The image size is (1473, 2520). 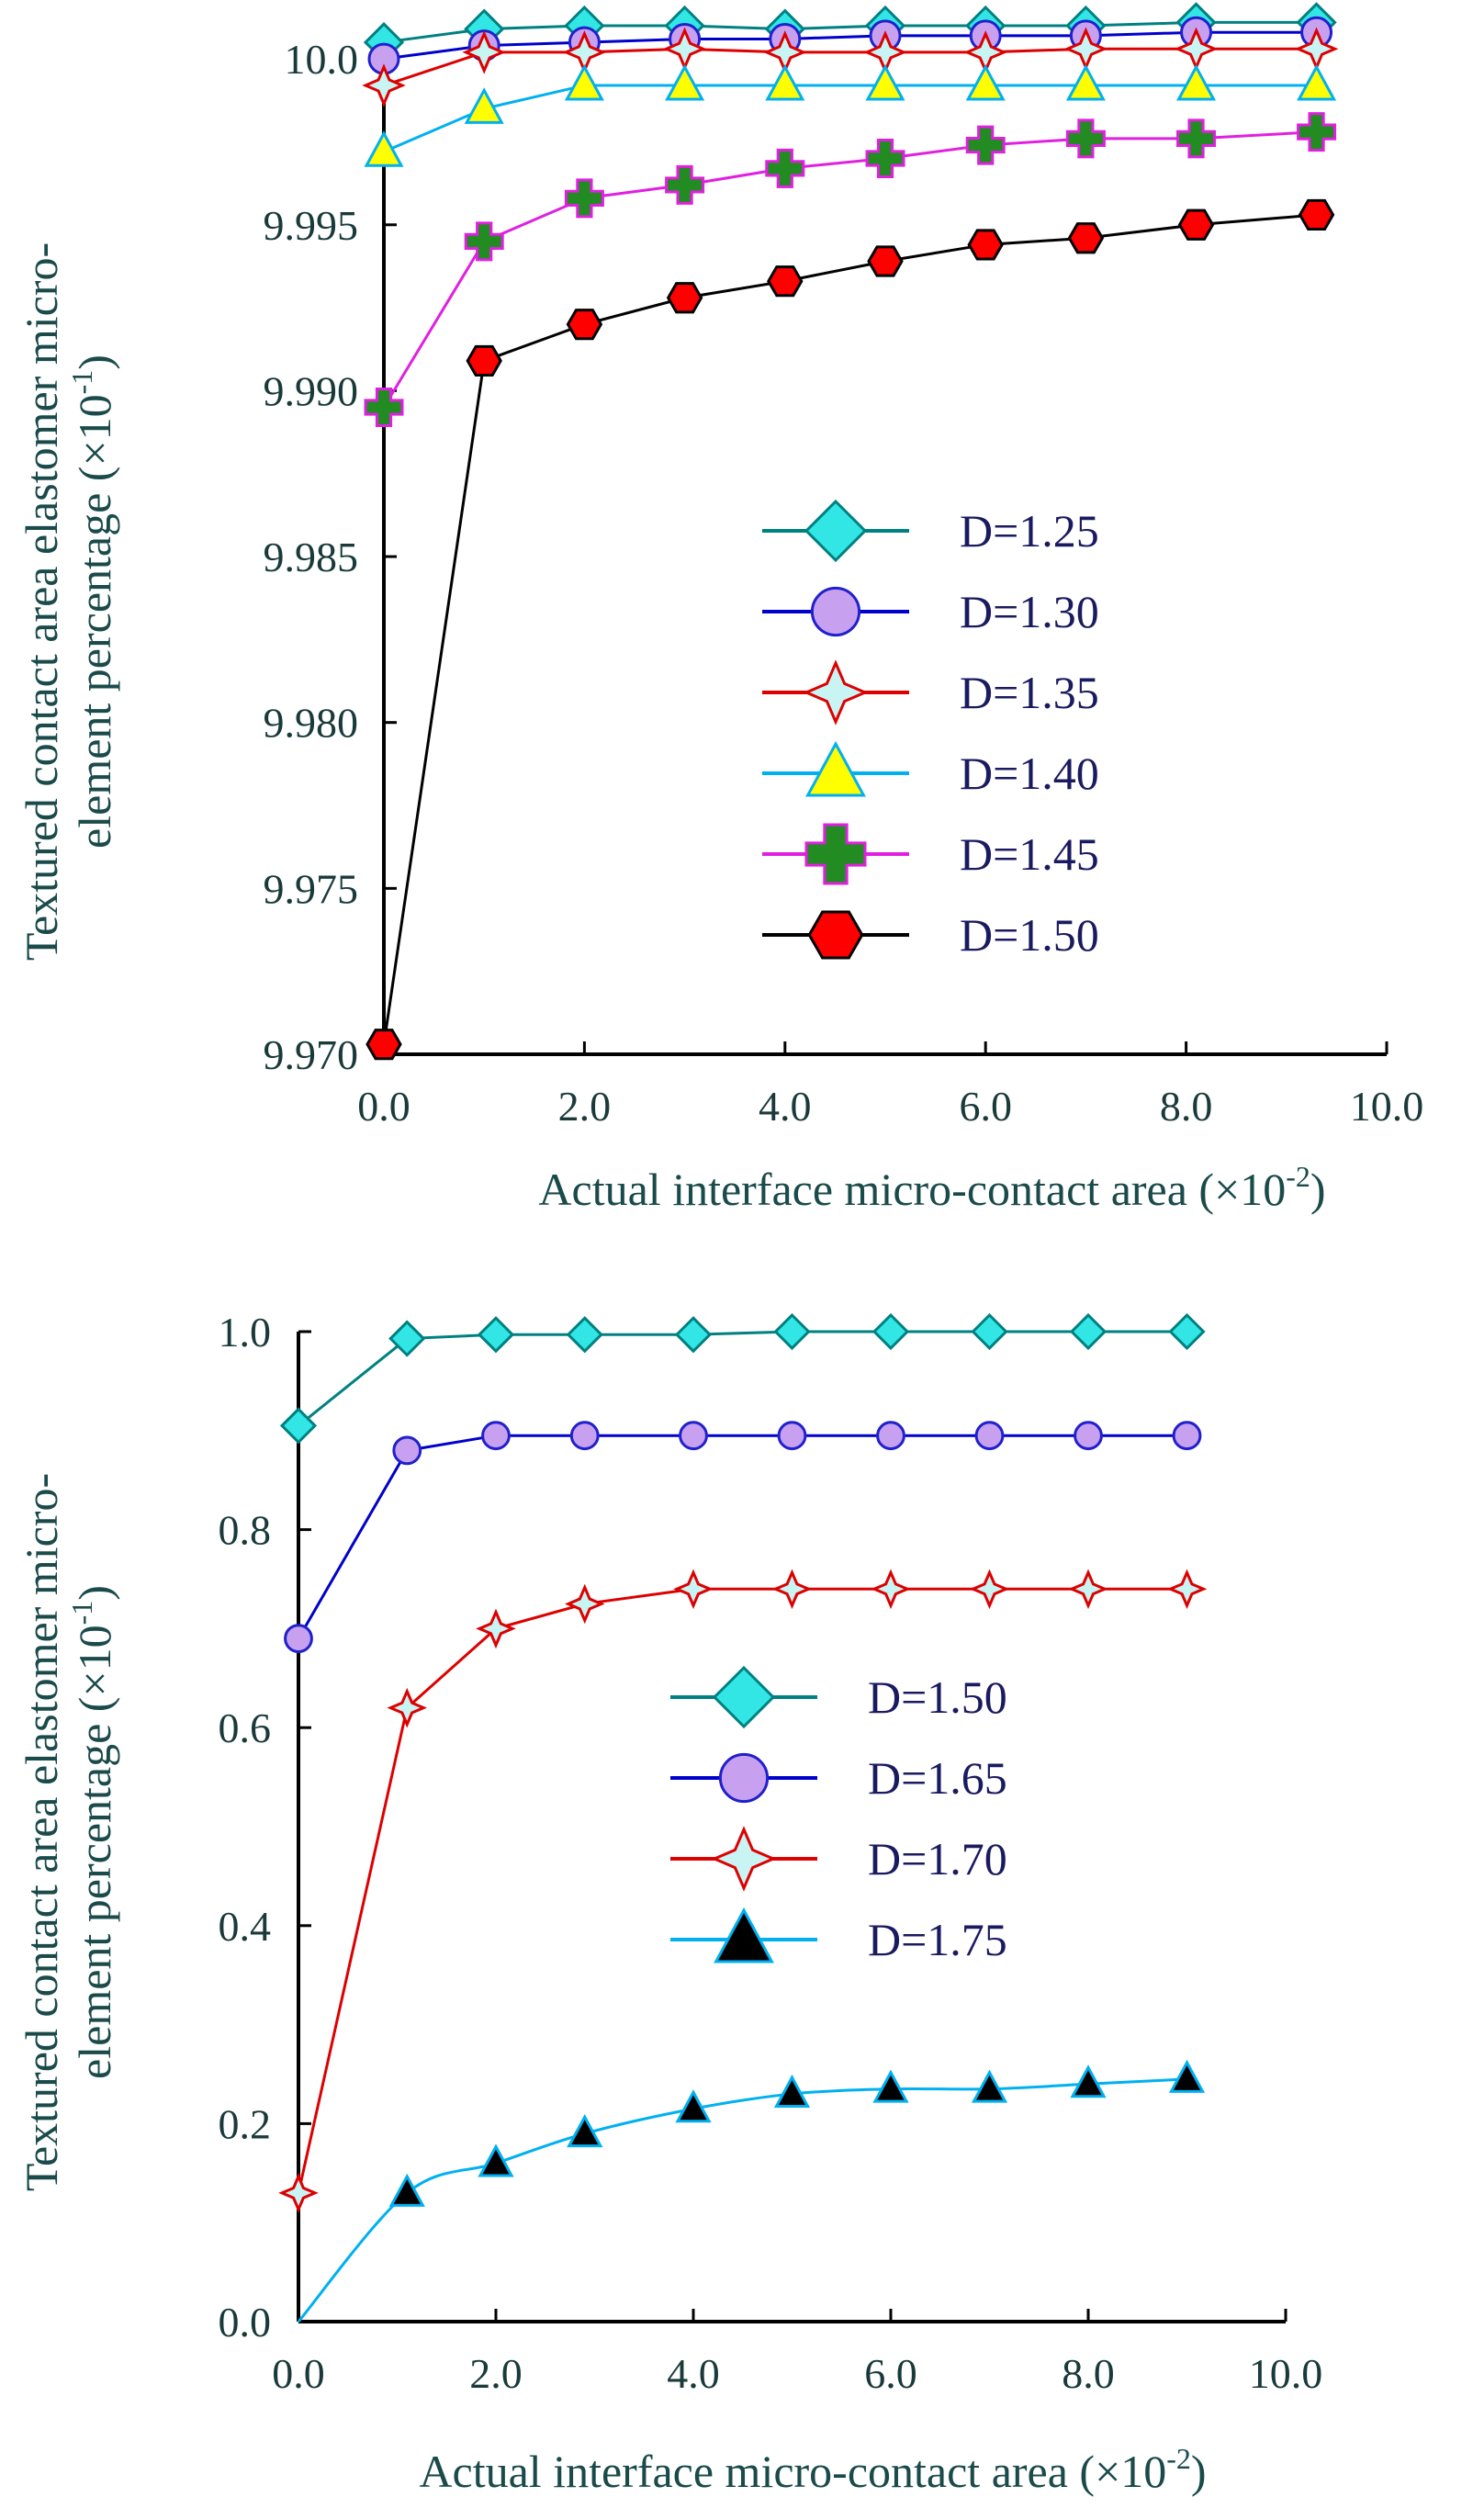 I want to click on legend-label: D=1.75, so click(x=938, y=1939).